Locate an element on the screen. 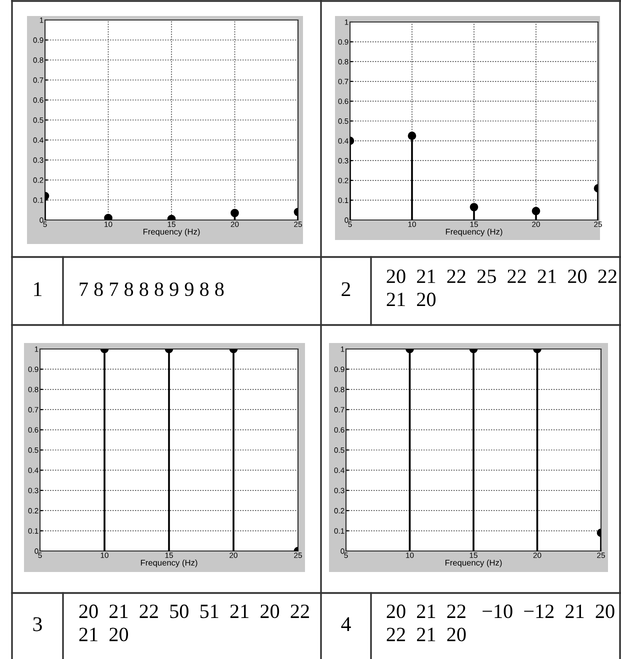  text: 20 21 22 −10 −12 21 20 22 21 20 is located at coordinates (500, 623).